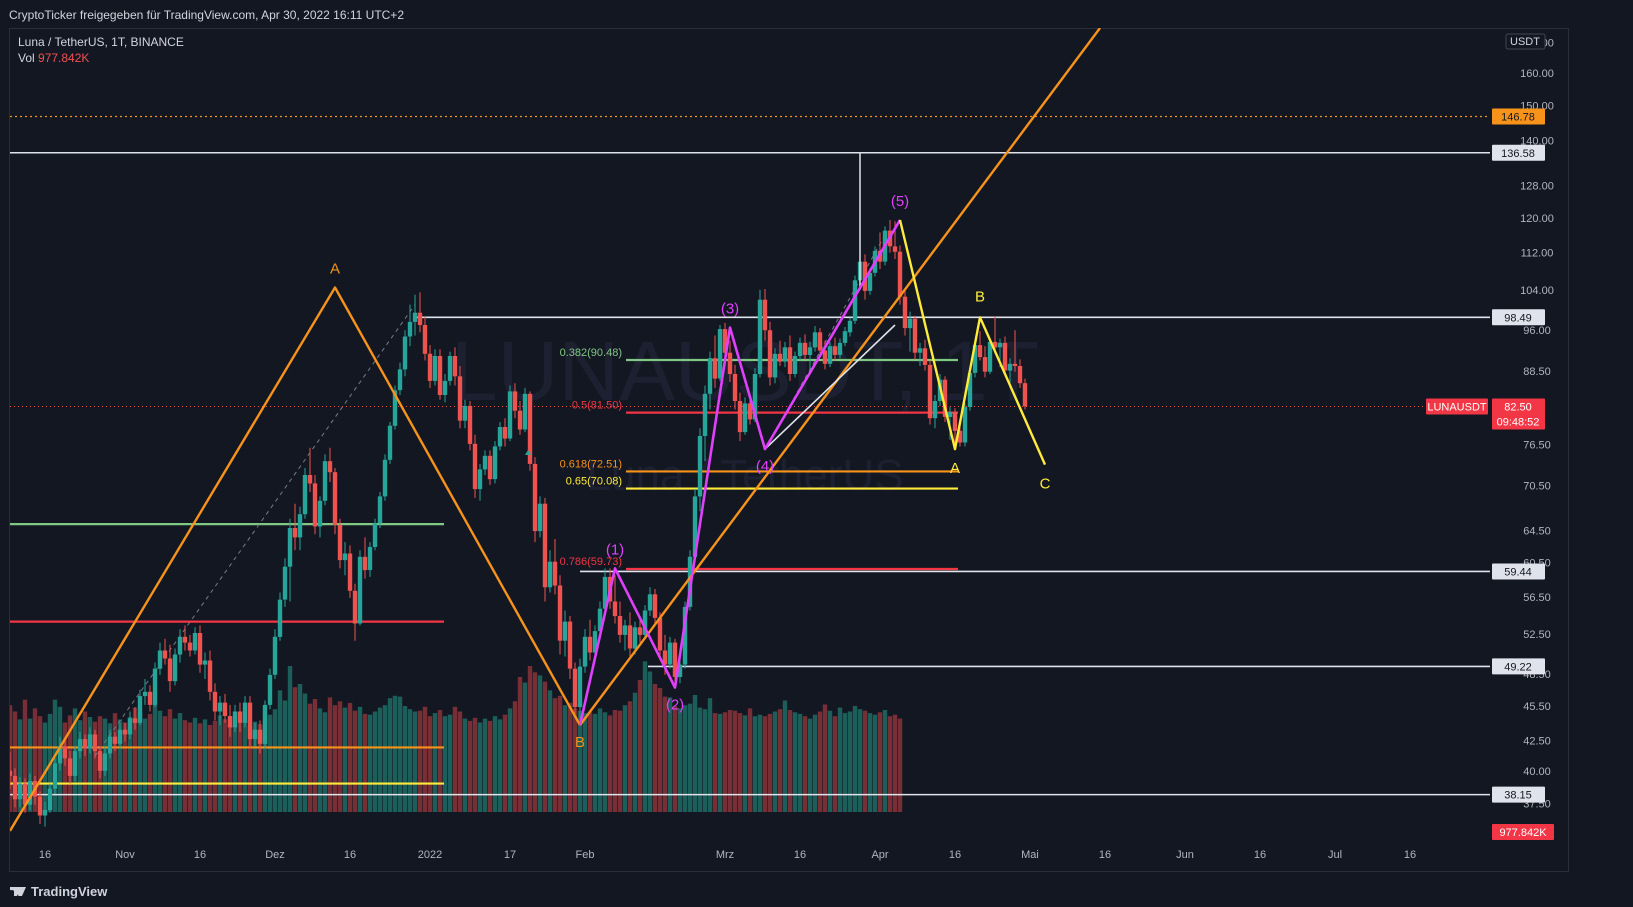  I want to click on y-tick-label: 70.50, so click(1537, 487).